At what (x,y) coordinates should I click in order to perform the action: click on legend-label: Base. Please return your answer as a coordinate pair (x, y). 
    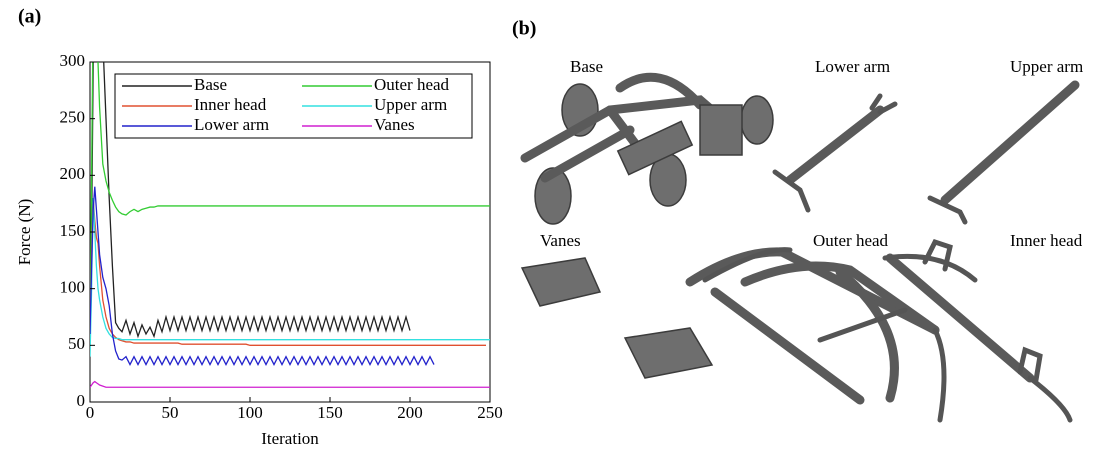
    Looking at the image, I should click on (210, 84).